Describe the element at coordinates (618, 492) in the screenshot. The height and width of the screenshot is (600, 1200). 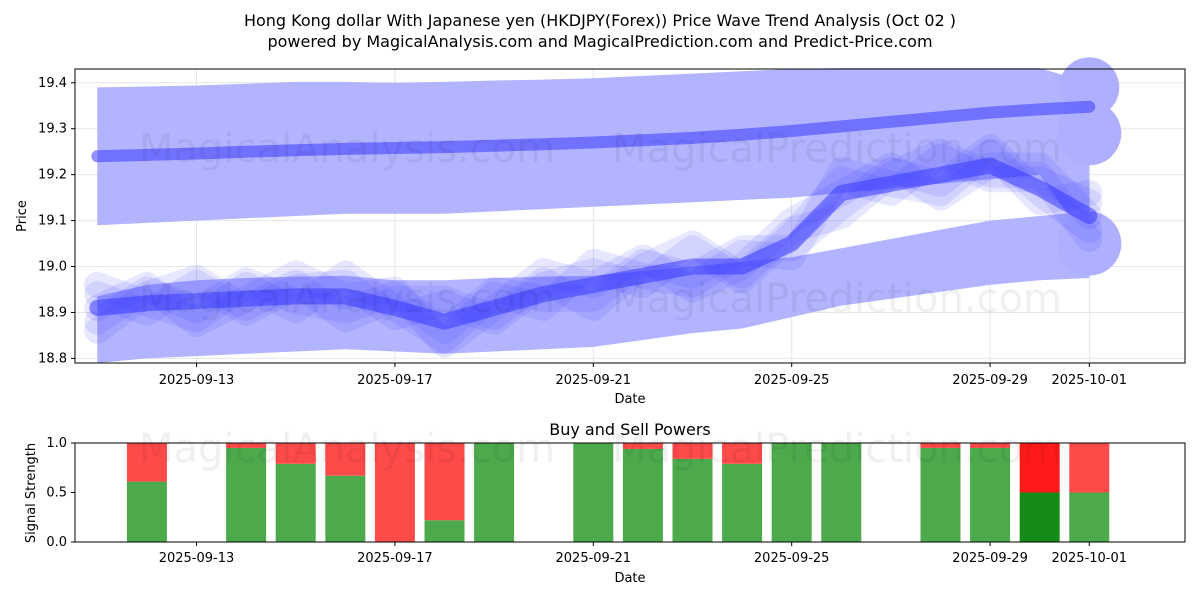
I see `signal-bars` at that location.